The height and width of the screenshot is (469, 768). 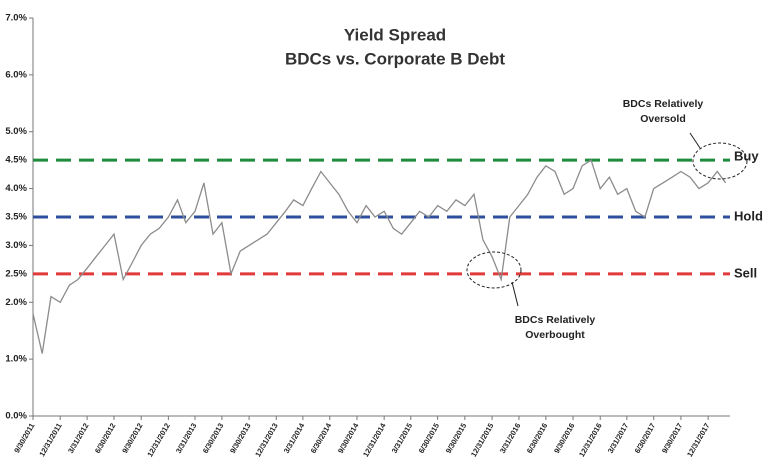 What do you see at coordinates (748, 215) in the screenshot?
I see `reference-name: Hold` at bounding box center [748, 215].